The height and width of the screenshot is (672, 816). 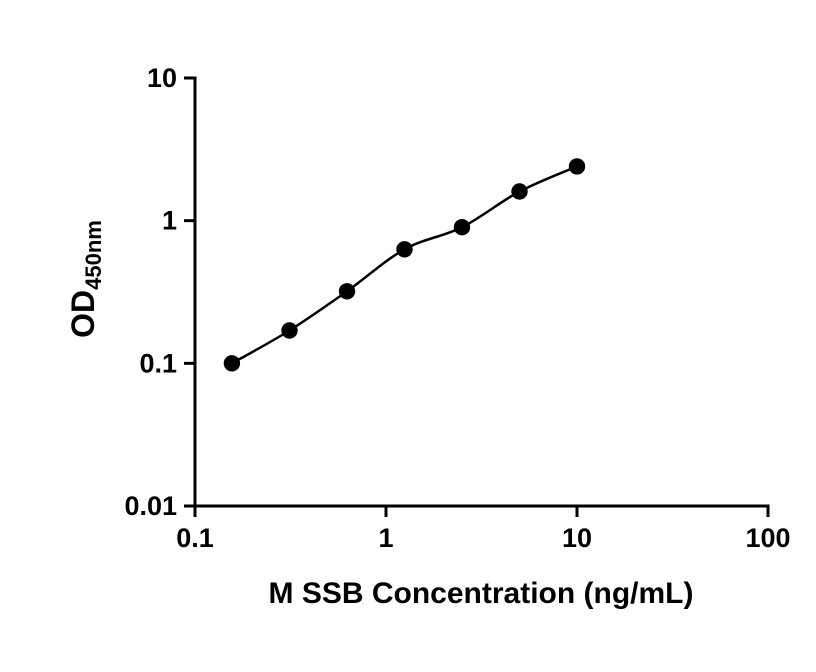 I want to click on y-tick-label: 0.1, so click(x=158, y=363).